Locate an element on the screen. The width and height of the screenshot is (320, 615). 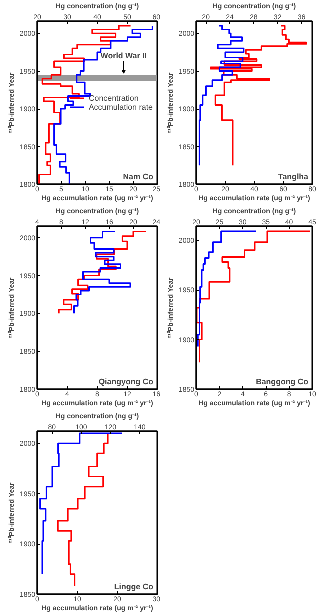
text: Lingge Co is located at coordinates (134, 587).